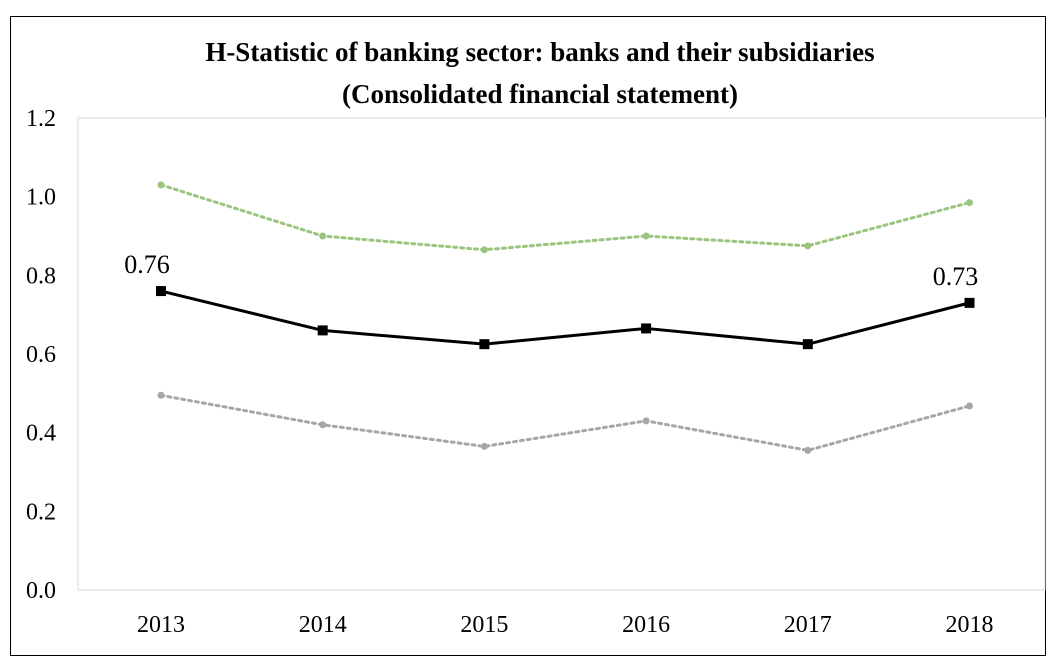  What do you see at coordinates (565, 625) in the screenshot?
I see `x-axis-tick-labels: 2013 2014 2015 2016 2017 2018` at bounding box center [565, 625].